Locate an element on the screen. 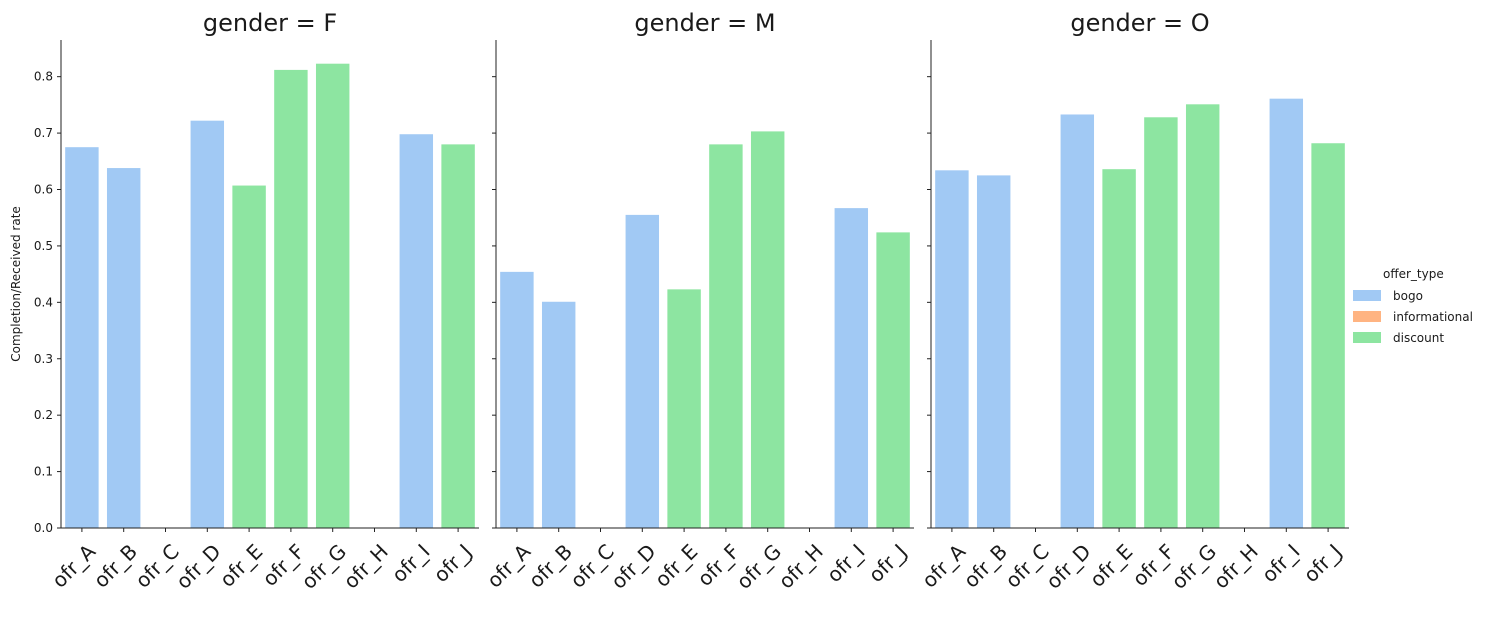 The width and height of the screenshot is (1497, 617). legend-swatch-discount is located at coordinates (1367, 337).